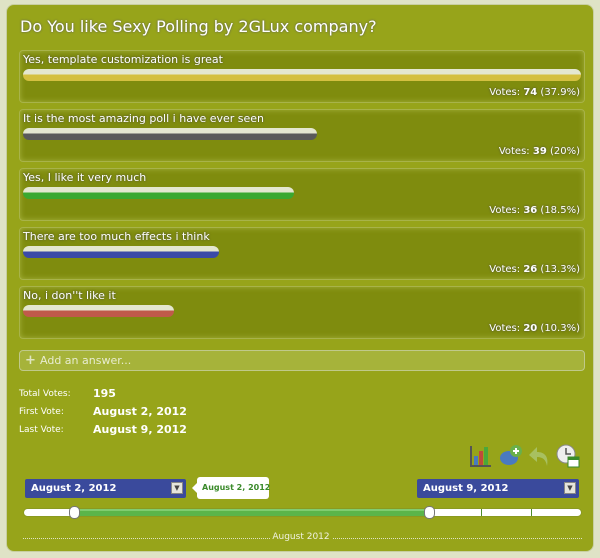 This screenshot has height=558, width=600. I want to click on answer-label: Yes, template customization is great, so click(123, 59).